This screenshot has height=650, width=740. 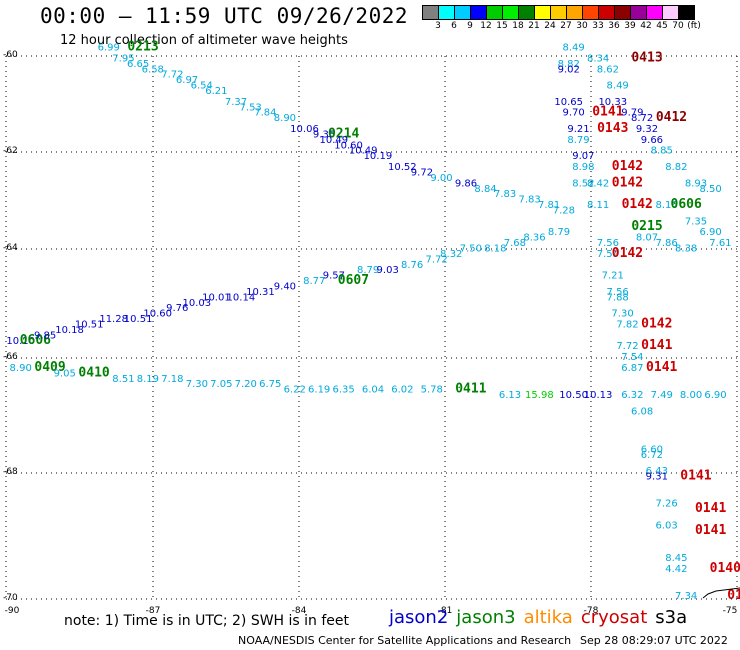 I want to click on wave-height-label: 7.84, so click(x=265, y=113).